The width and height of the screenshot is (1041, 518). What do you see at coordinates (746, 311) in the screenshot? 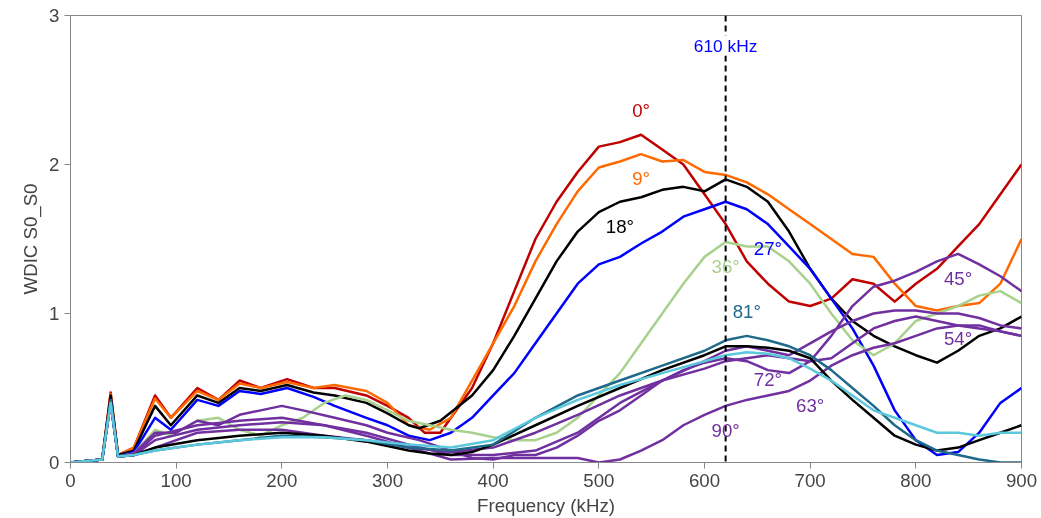
I see `annotation: 81°` at bounding box center [746, 311].